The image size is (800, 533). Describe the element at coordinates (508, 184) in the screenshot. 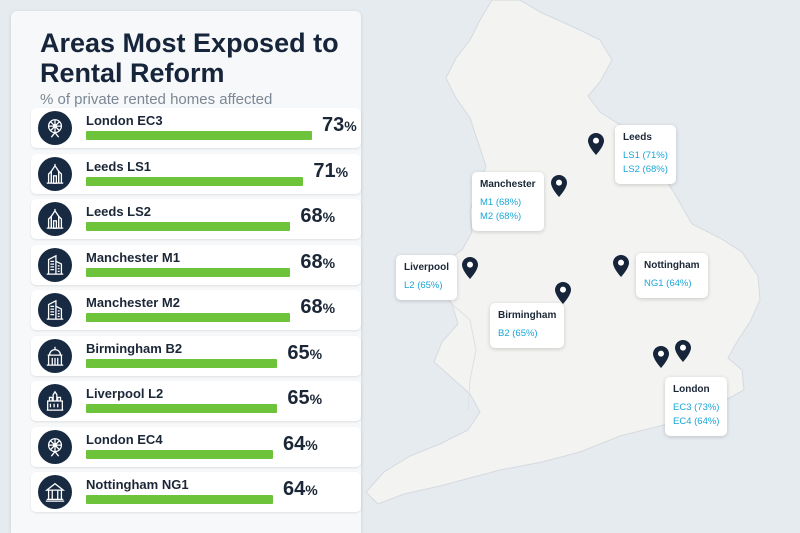

I see `callout-city-name: Manchester` at that location.